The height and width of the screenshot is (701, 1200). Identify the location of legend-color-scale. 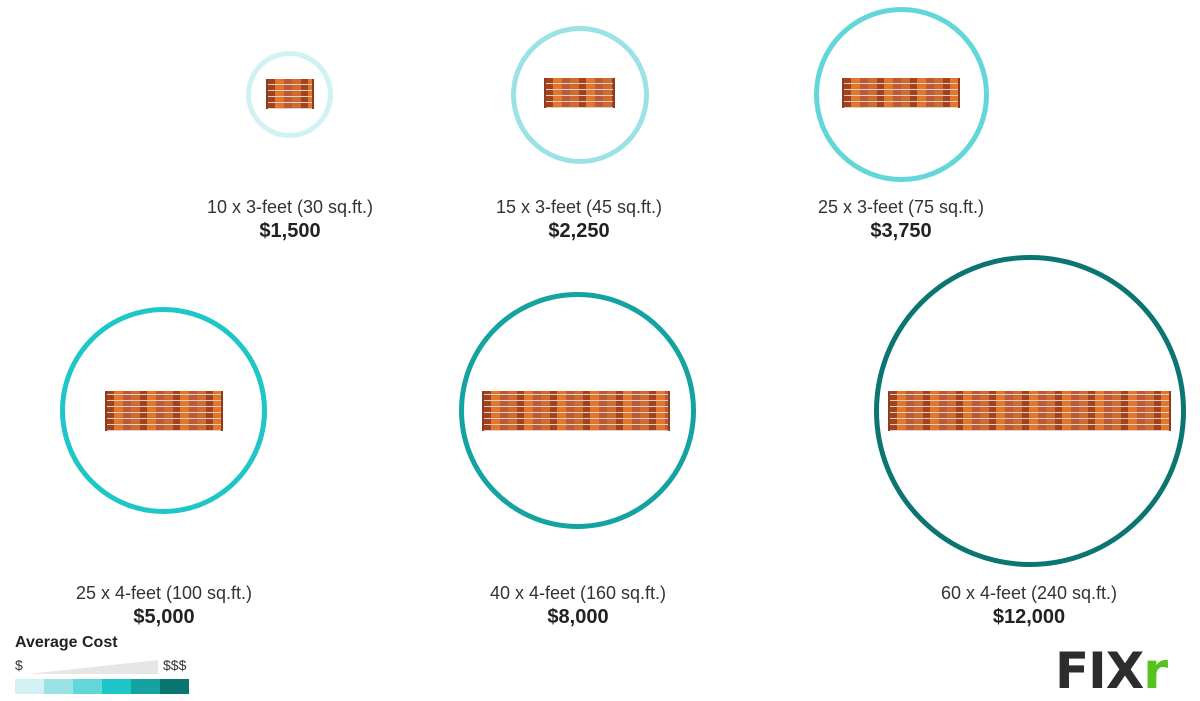
(102, 686).